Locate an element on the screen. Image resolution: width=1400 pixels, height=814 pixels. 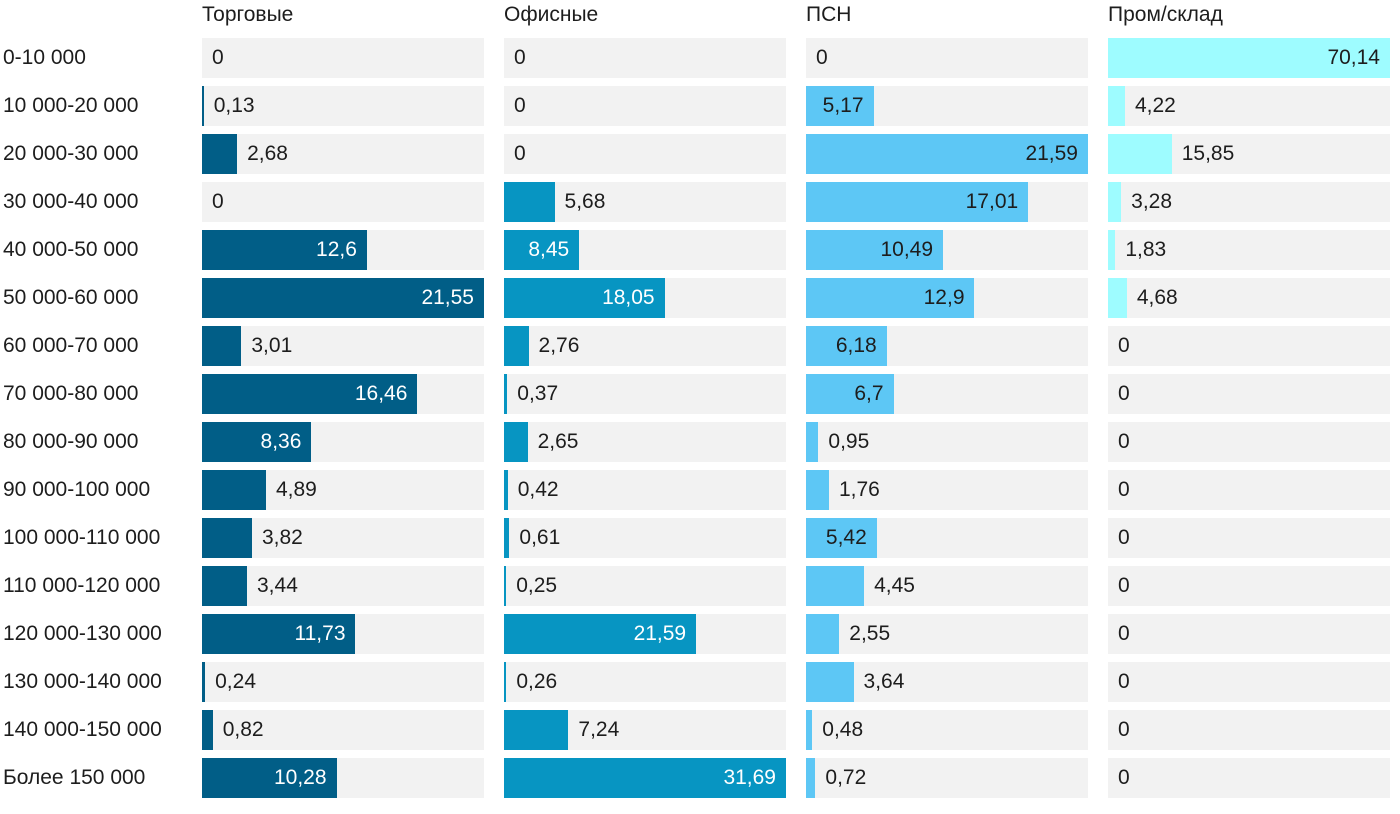
bar-track: 70,14 is located at coordinates (1249, 58).